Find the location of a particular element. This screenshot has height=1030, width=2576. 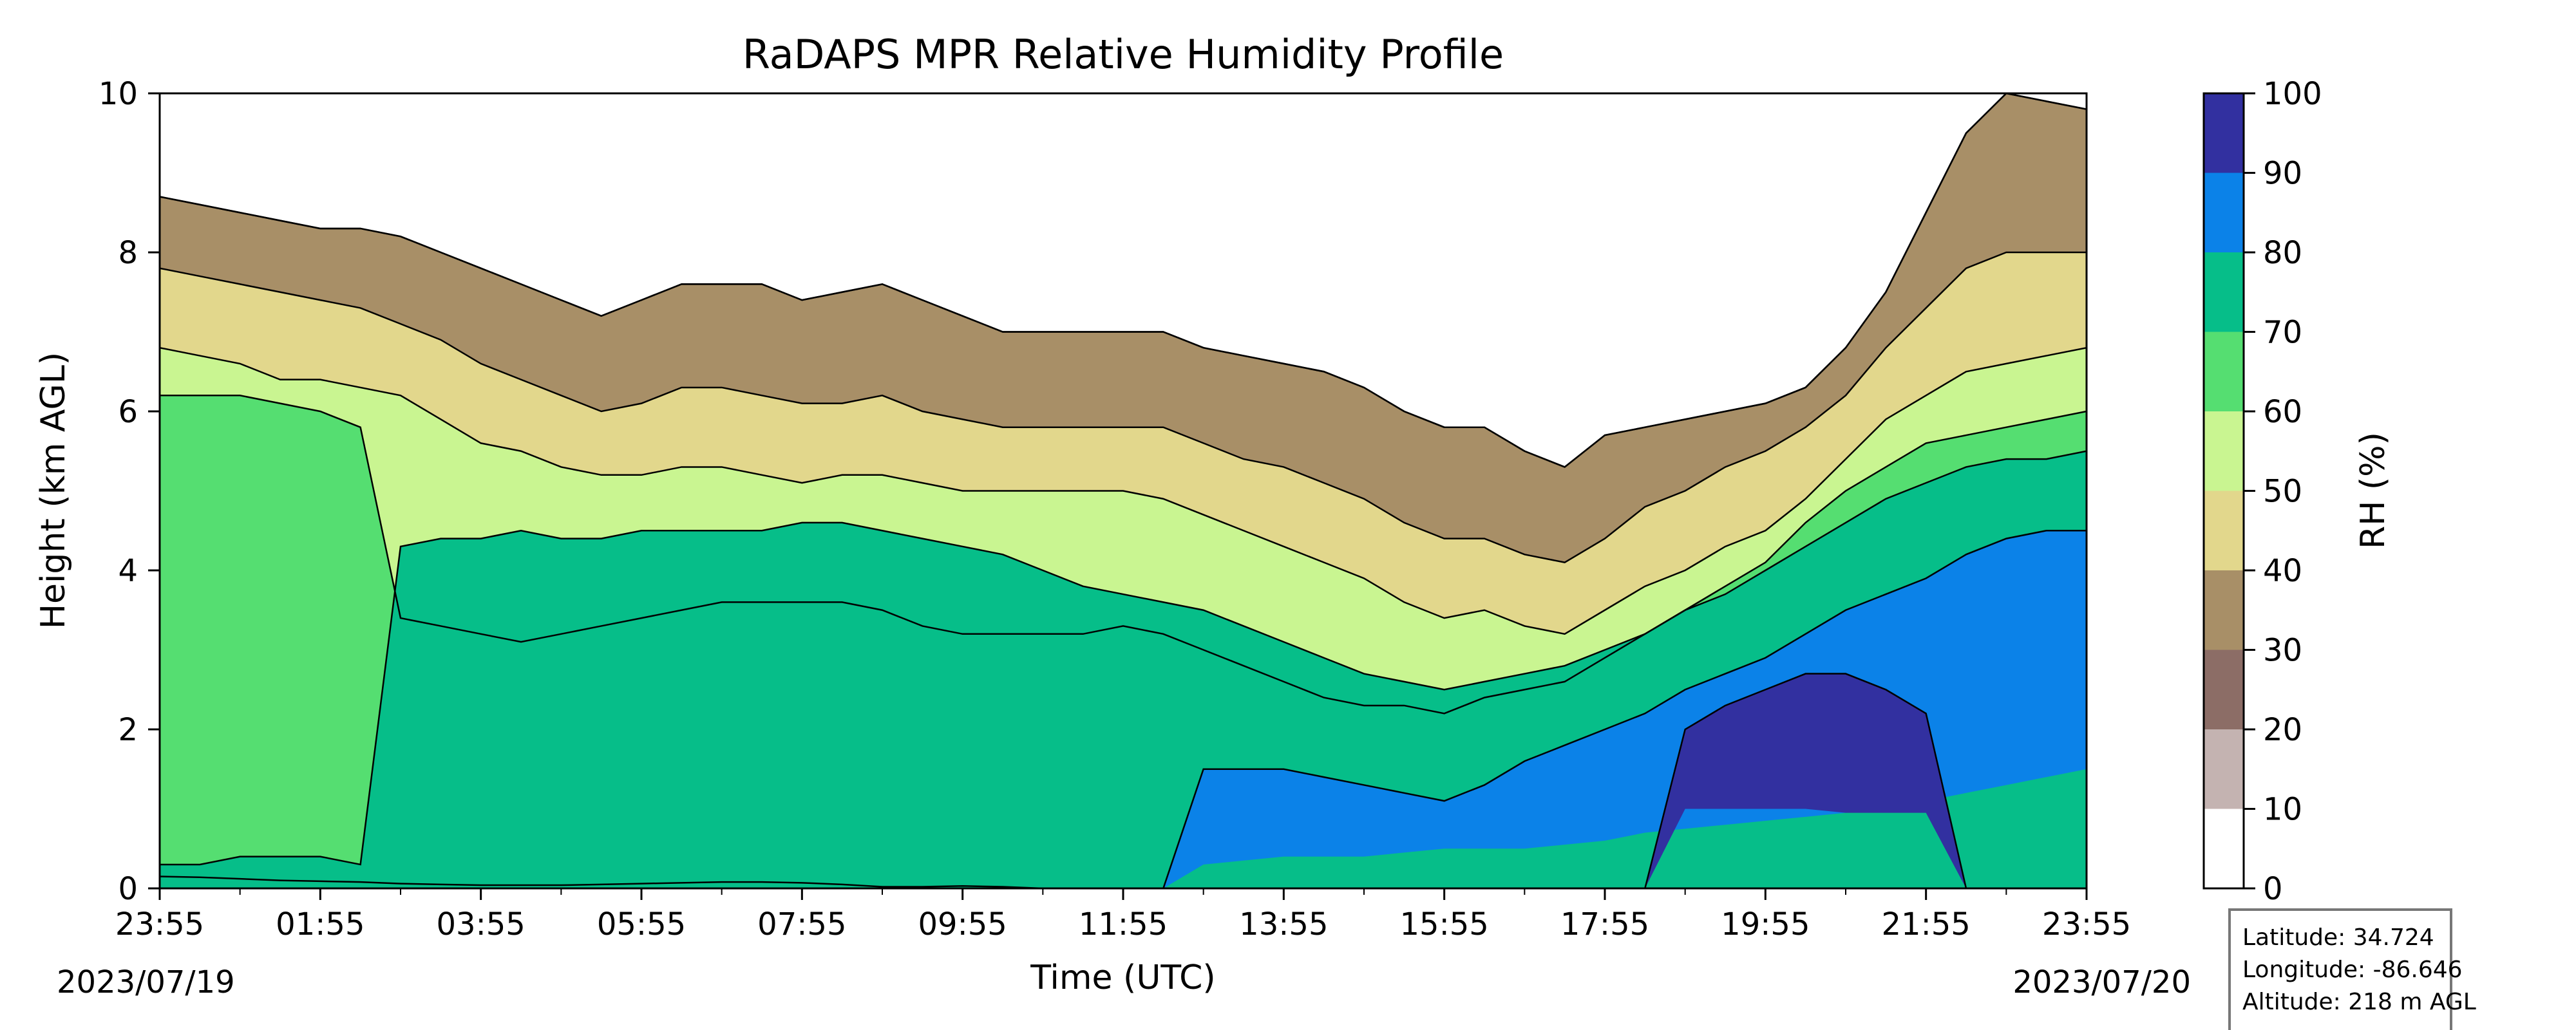

y-axis: 0 2 4 6 8 10 is located at coordinates (129, 492).